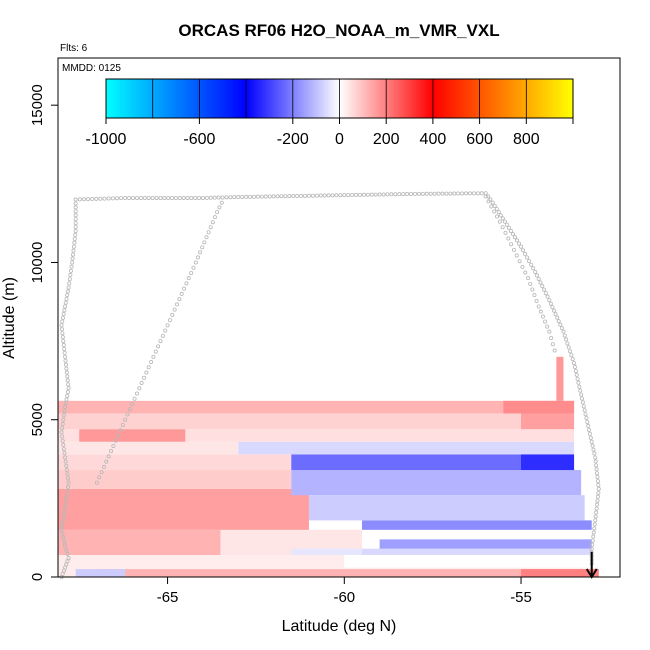  What do you see at coordinates (74, 48) in the screenshot?
I see `flights-label: Flts: 6` at bounding box center [74, 48].